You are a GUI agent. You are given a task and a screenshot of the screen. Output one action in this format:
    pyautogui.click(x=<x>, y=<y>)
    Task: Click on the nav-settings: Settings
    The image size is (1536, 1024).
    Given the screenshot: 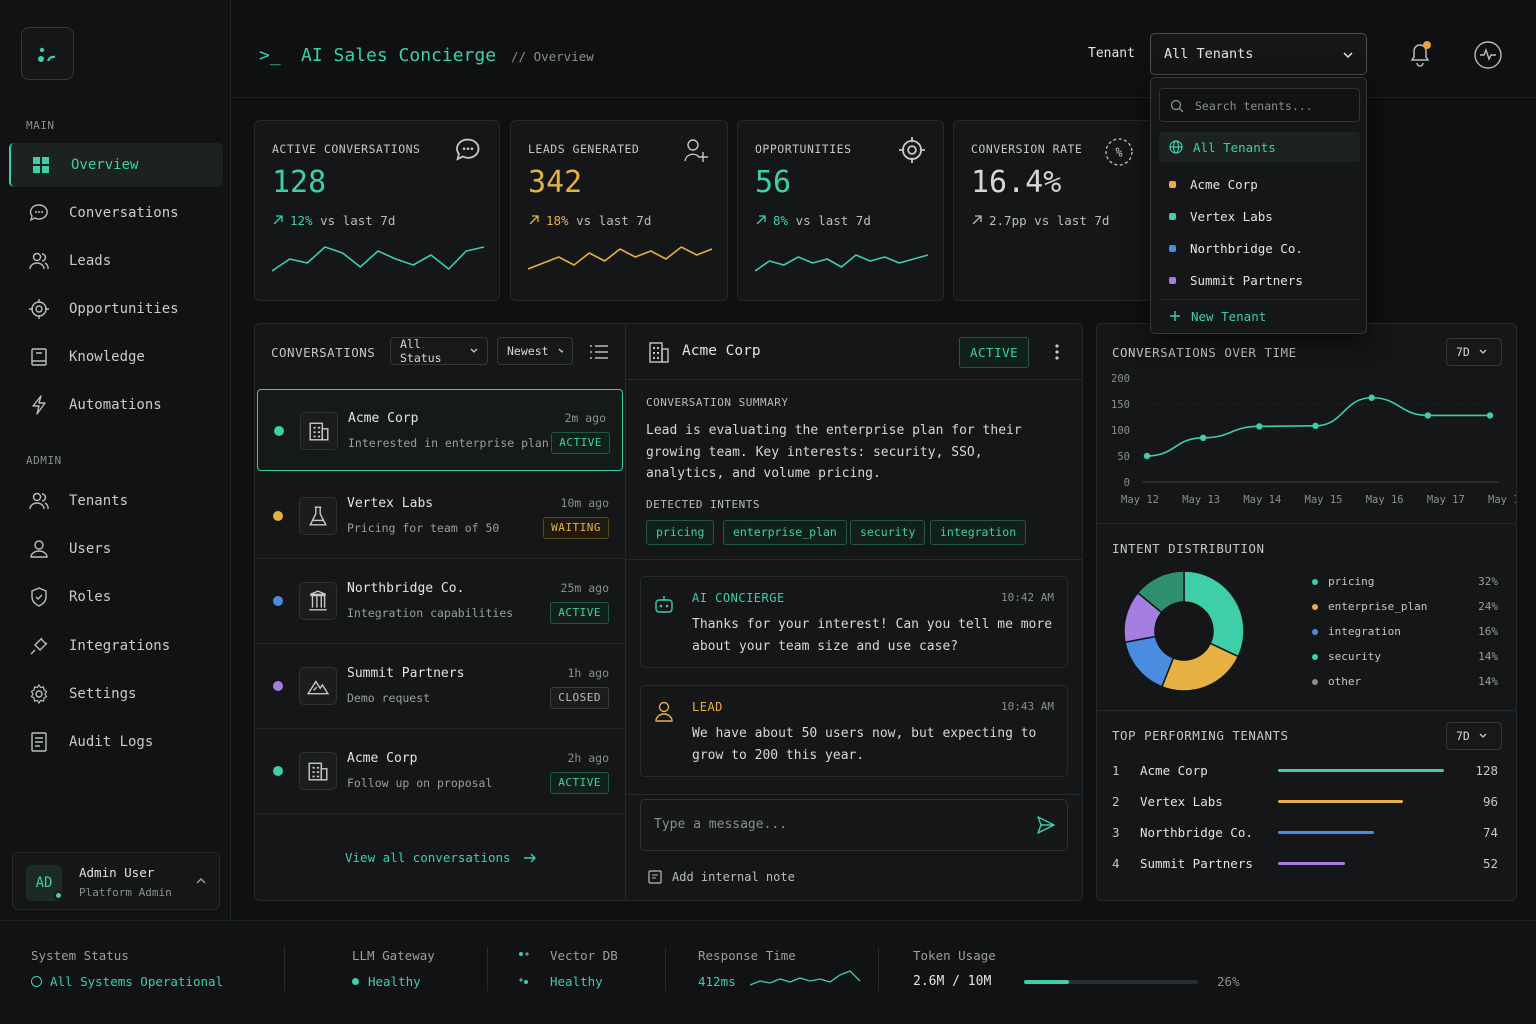 What is the action you would take?
    pyautogui.click(x=116, y=694)
    